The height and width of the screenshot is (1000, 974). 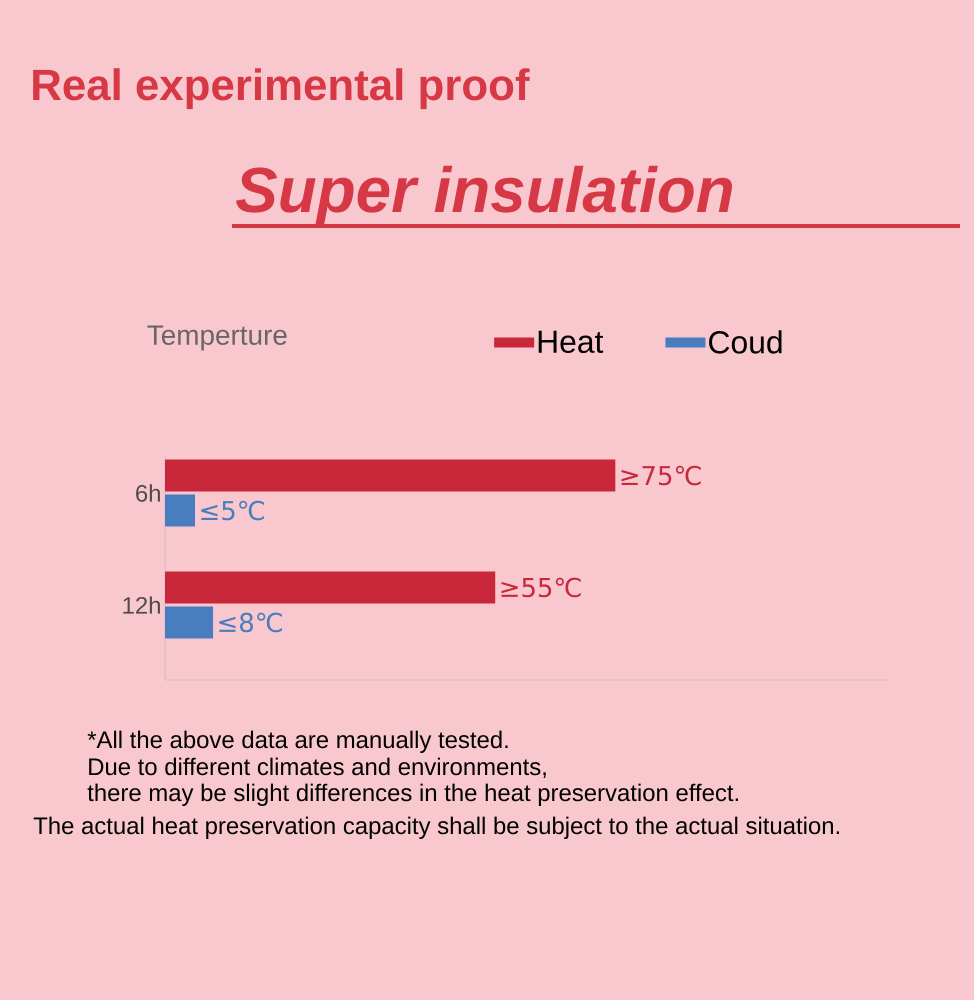 What do you see at coordinates (541, 588) in the screenshot?
I see `data-label: ≥55℃` at bounding box center [541, 588].